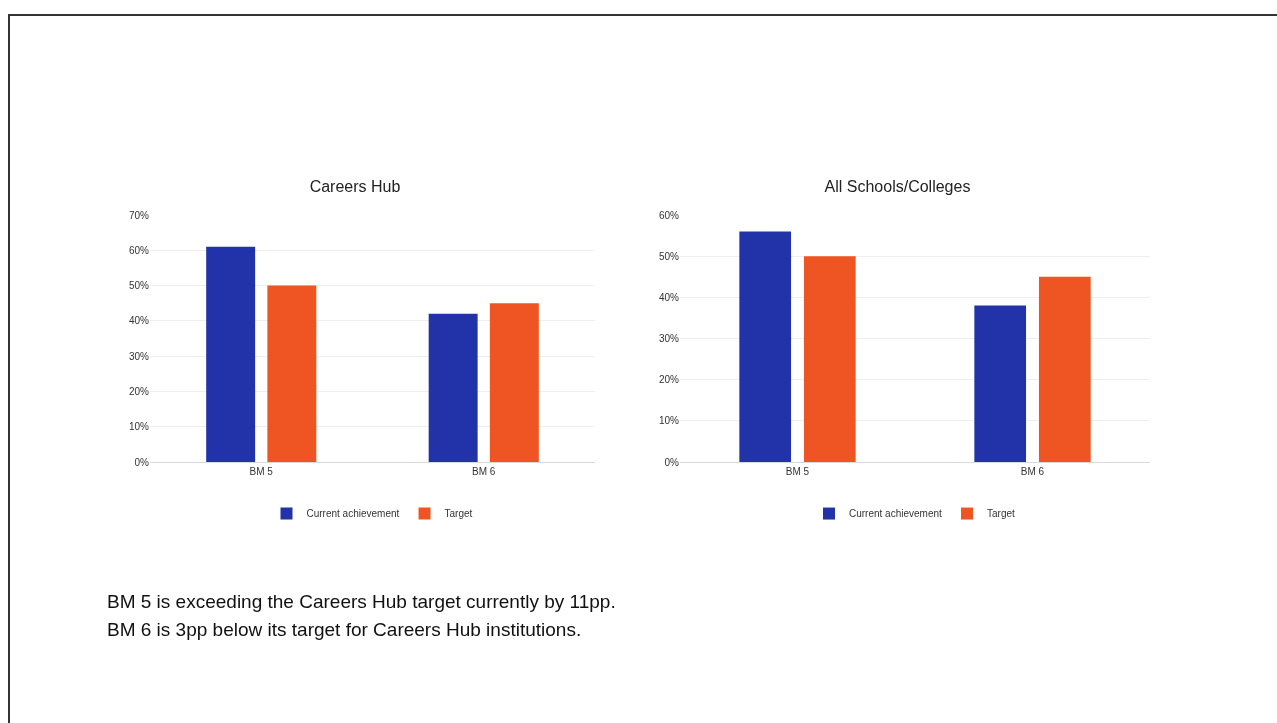 This screenshot has height=723, width=1277. Describe the element at coordinates (139, 215) in the screenshot. I see `y-tick-label: 70%` at that location.